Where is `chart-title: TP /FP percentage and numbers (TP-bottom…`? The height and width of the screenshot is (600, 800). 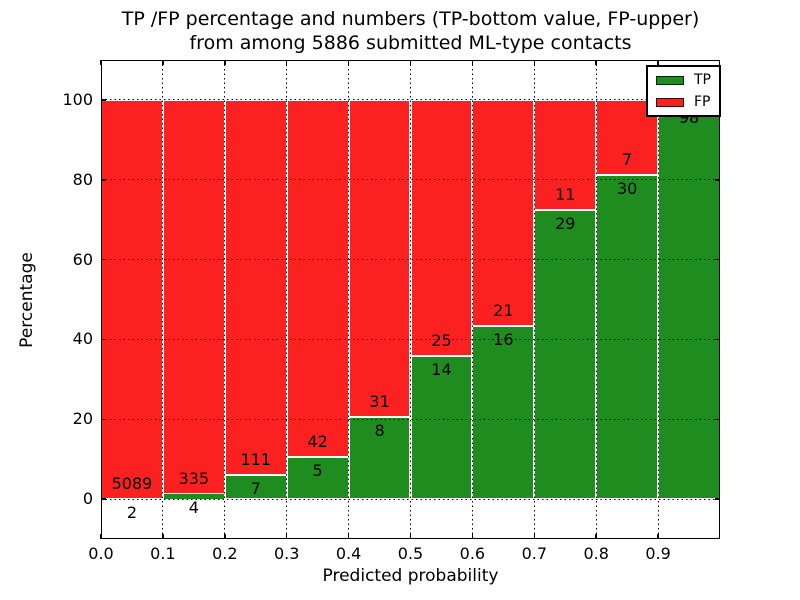
chart-title: TP /FP percentage and numbers (TP-bottom… is located at coordinates (410, 31).